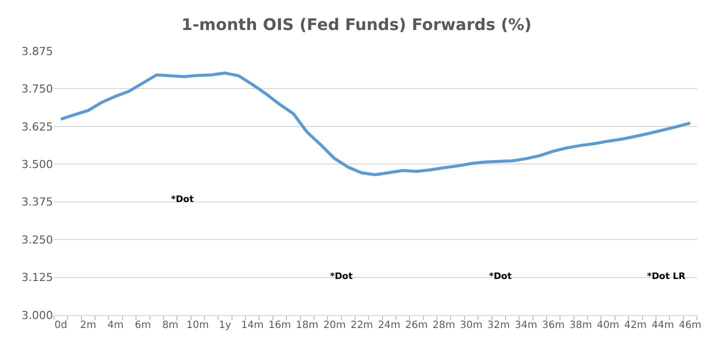 The image size is (713, 348). I want to click on x-tick-label: 24m, so click(389, 325).